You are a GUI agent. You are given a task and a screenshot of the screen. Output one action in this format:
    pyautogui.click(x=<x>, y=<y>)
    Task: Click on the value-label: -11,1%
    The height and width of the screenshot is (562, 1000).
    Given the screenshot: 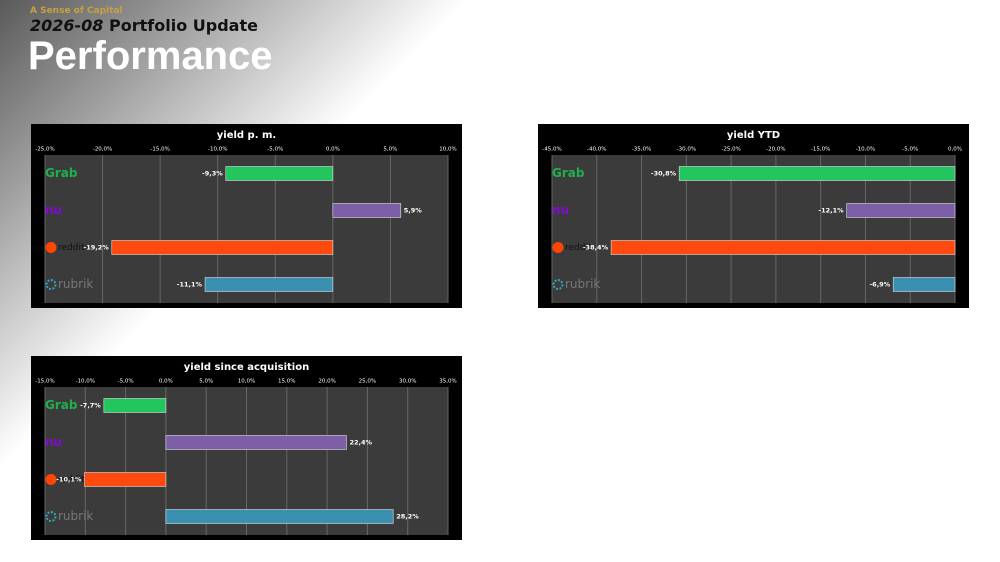 What is the action you would take?
    pyautogui.click(x=190, y=285)
    